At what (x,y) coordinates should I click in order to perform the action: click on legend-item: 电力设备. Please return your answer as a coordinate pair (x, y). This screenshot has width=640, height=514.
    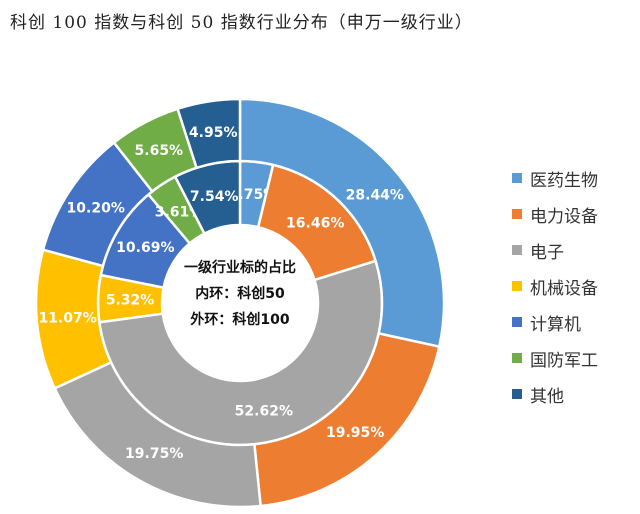
    Looking at the image, I should click on (555, 214).